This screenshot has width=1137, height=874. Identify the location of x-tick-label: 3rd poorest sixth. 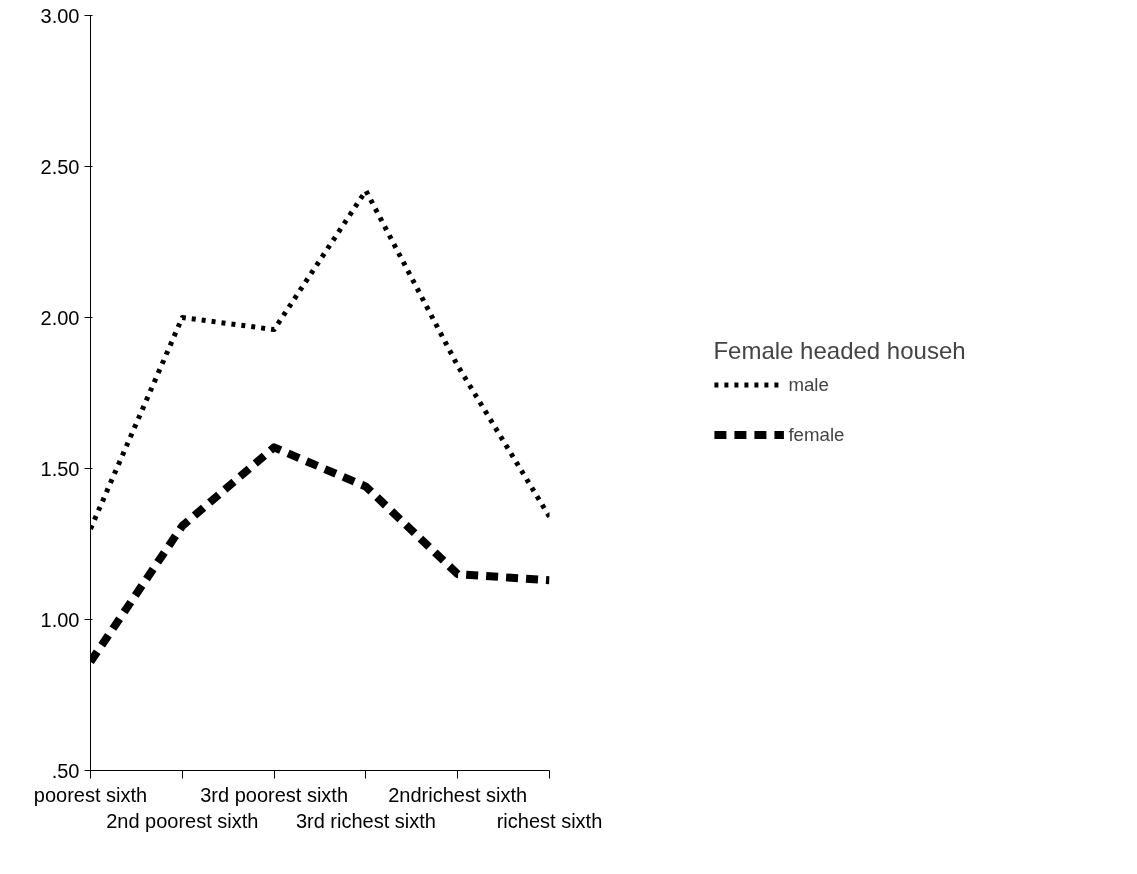
(274, 794).